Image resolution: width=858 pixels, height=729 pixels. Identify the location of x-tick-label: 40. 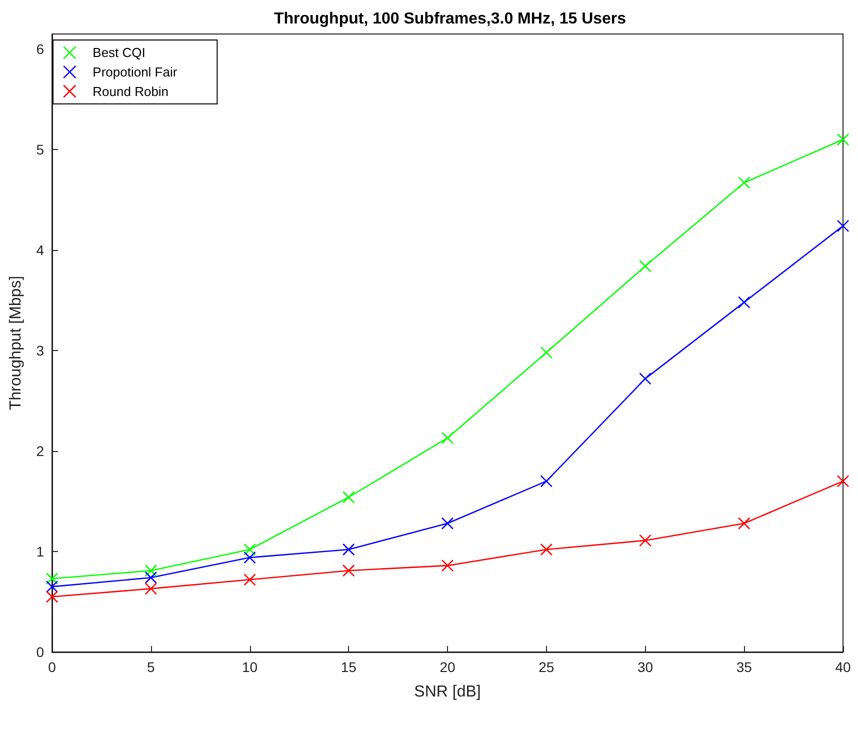
(843, 667).